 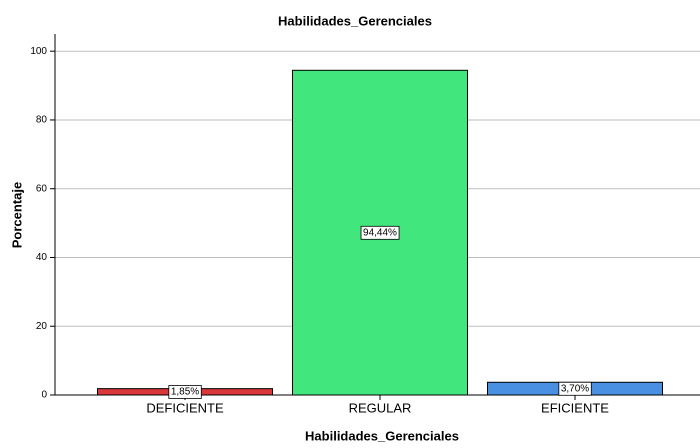 I want to click on y-tick-label: 20, so click(x=42, y=326).